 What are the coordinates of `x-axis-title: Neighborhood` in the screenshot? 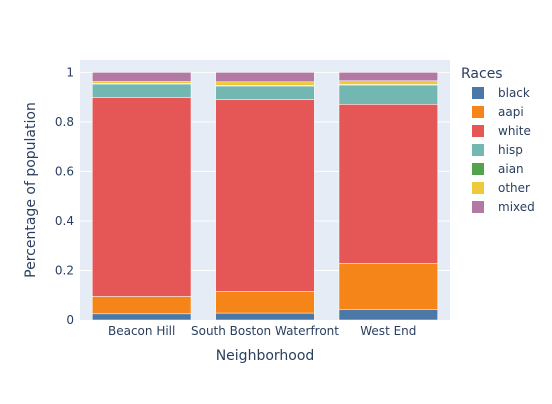 It's located at (265, 356).